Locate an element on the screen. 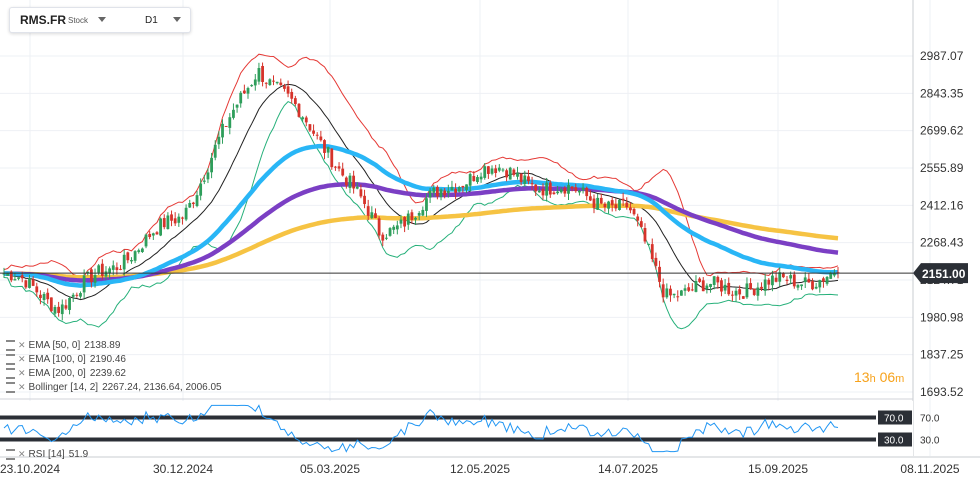 The height and width of the screenshot is (487, 980). legend-rsi: ✕ RSI [14] 51.9 is located at coordinates (47, 454).